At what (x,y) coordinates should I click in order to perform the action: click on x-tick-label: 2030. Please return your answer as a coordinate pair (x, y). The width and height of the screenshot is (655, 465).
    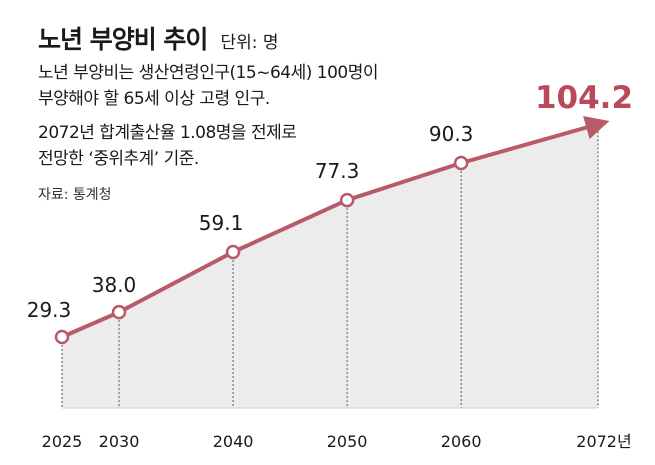
    Looking at the image, I should click on (119, 441).